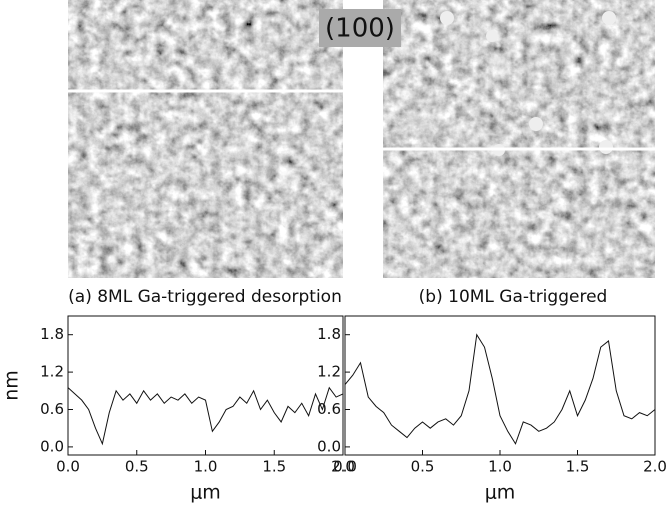 The image size is (669, 510). I want to click on label-box, so click(360, 28).